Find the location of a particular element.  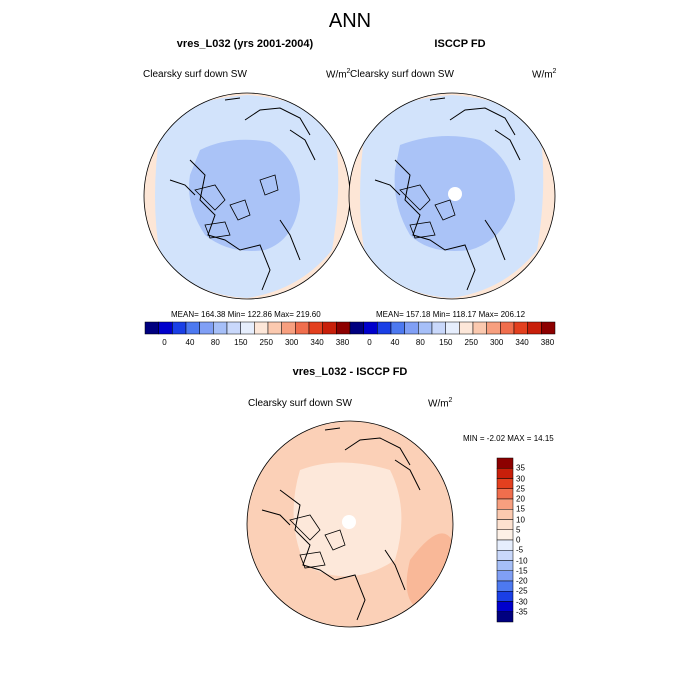

islands is located at coordinates (236, 206).